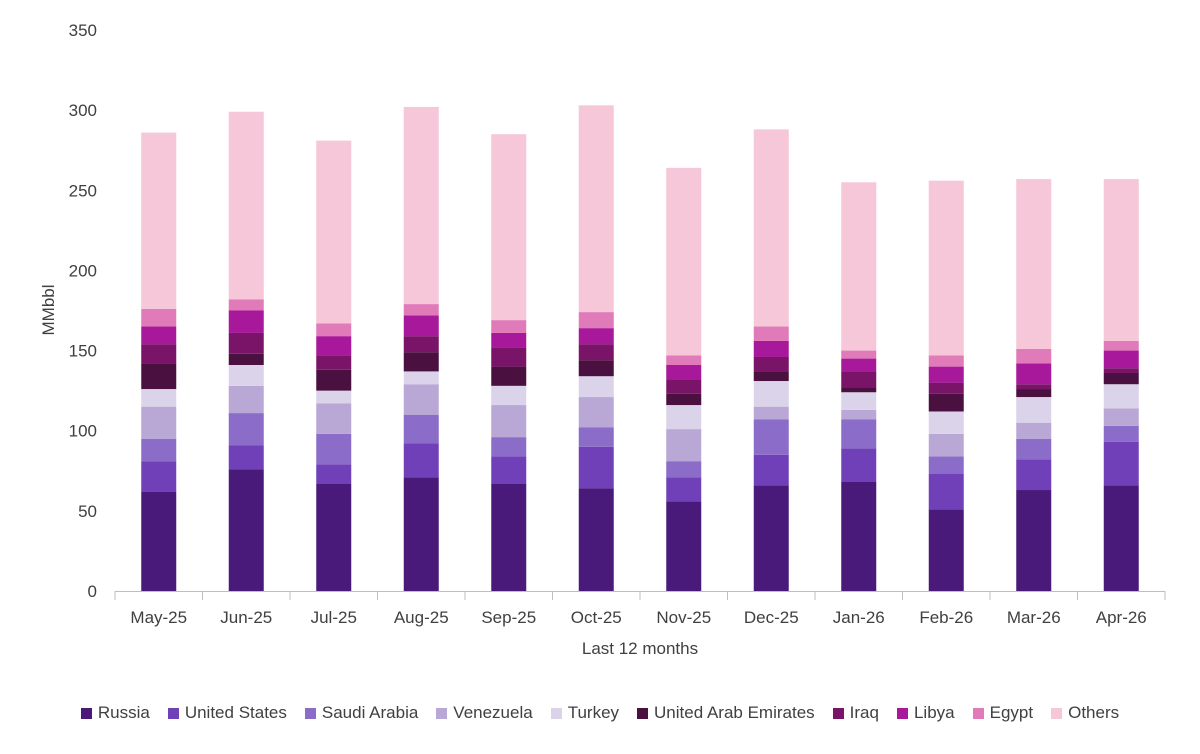  What do you see at coordinates (48, 309) in the screenshot?
I see `y-axis-title: MMbbl` at bounding box center [48, 309].